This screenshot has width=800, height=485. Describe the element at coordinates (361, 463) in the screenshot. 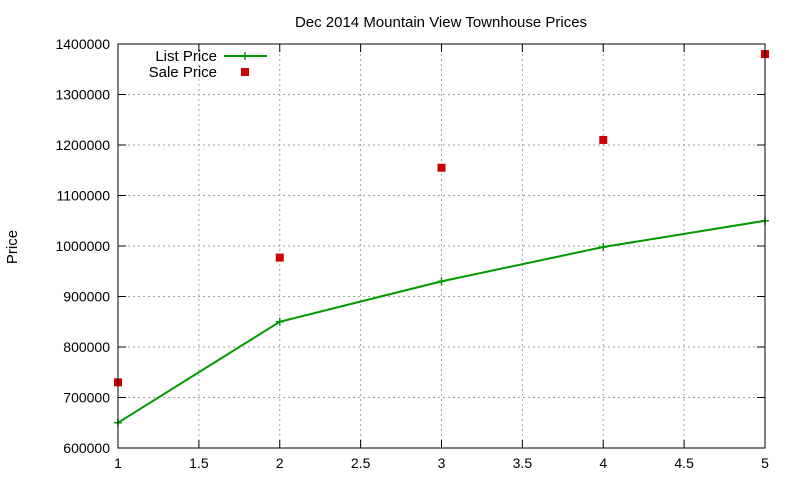

I see `x-tick-label: 2.5` at that location.